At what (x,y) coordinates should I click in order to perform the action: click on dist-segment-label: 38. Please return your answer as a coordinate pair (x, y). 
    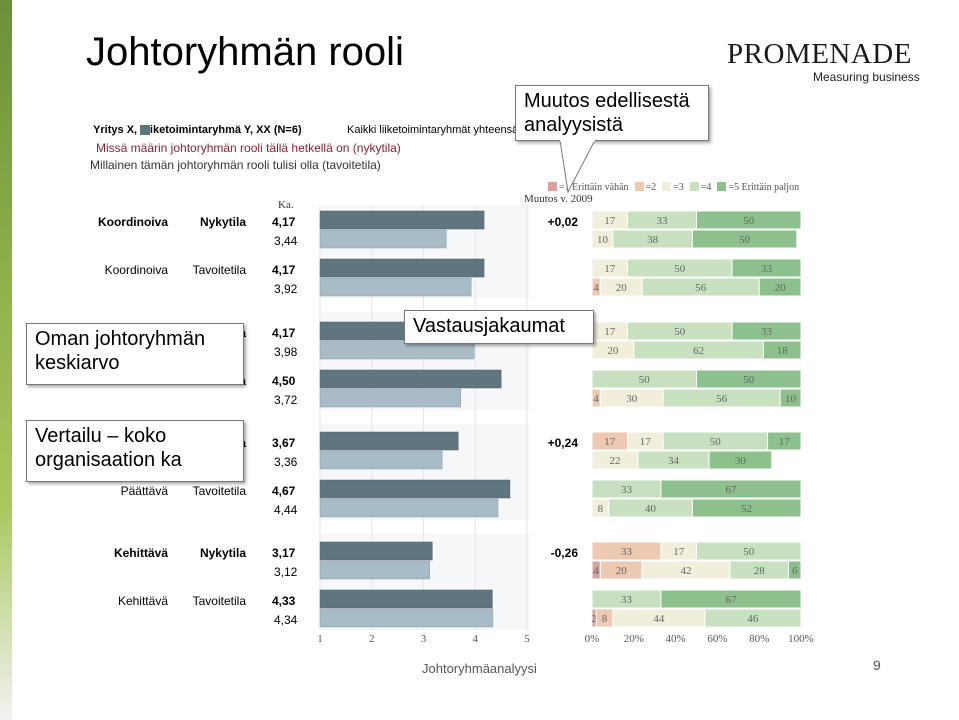
    Looking at the image, I should click on (653, 240).